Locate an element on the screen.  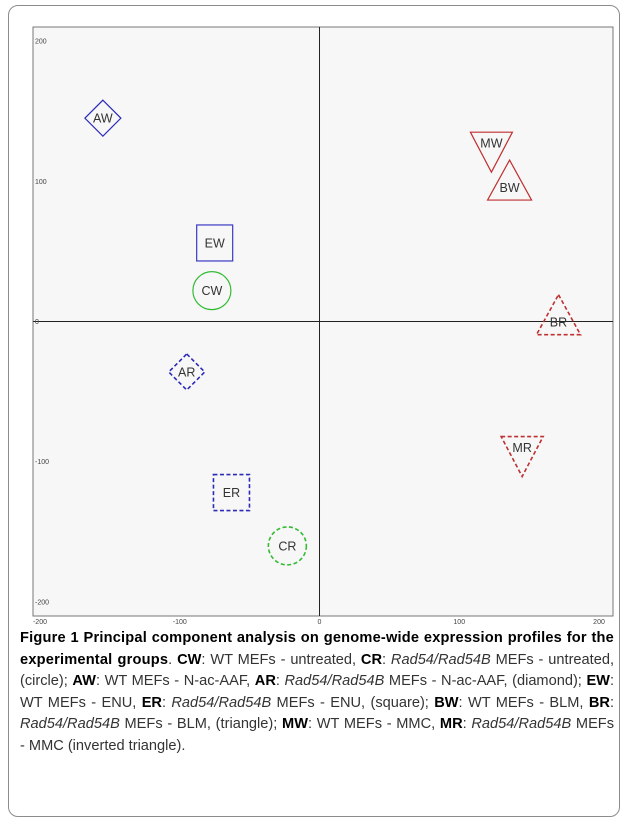
point-br: BR is located at coordinates (558, 314).